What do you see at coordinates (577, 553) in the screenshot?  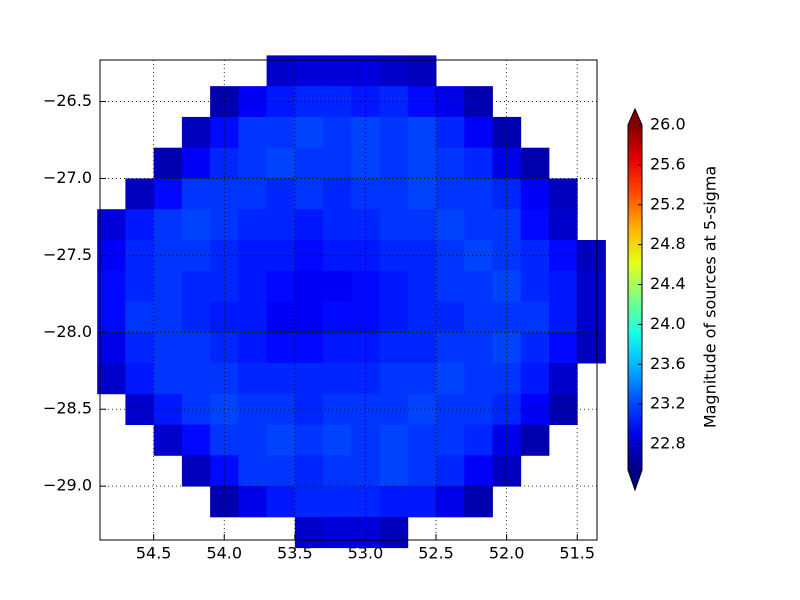 I see `x-tick-label: 51.5` at bounding box center [577, 553].